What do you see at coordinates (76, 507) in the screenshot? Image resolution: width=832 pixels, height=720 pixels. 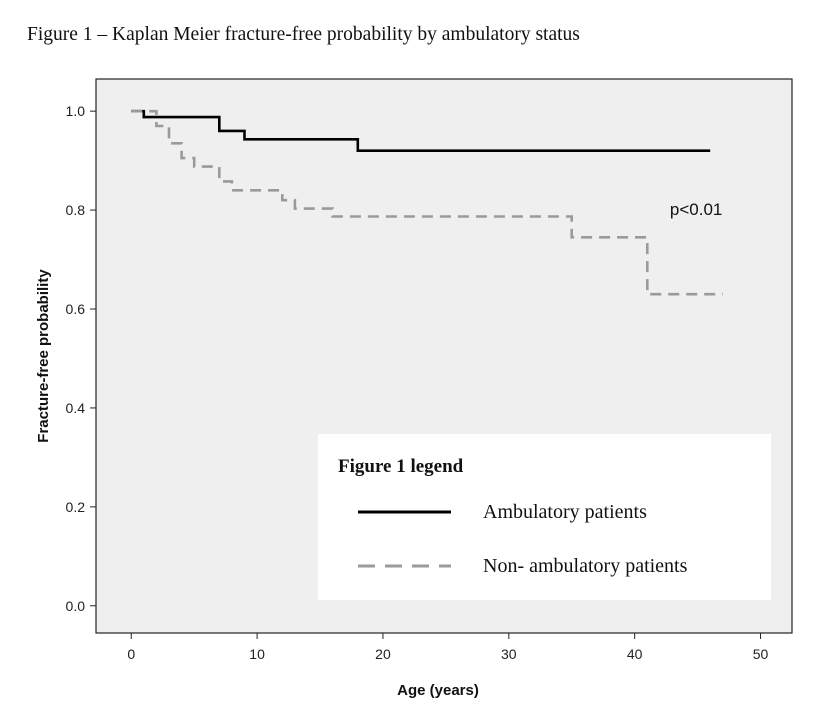 I see `y-tick-label: 0.2` at bounding box center [76, 507].